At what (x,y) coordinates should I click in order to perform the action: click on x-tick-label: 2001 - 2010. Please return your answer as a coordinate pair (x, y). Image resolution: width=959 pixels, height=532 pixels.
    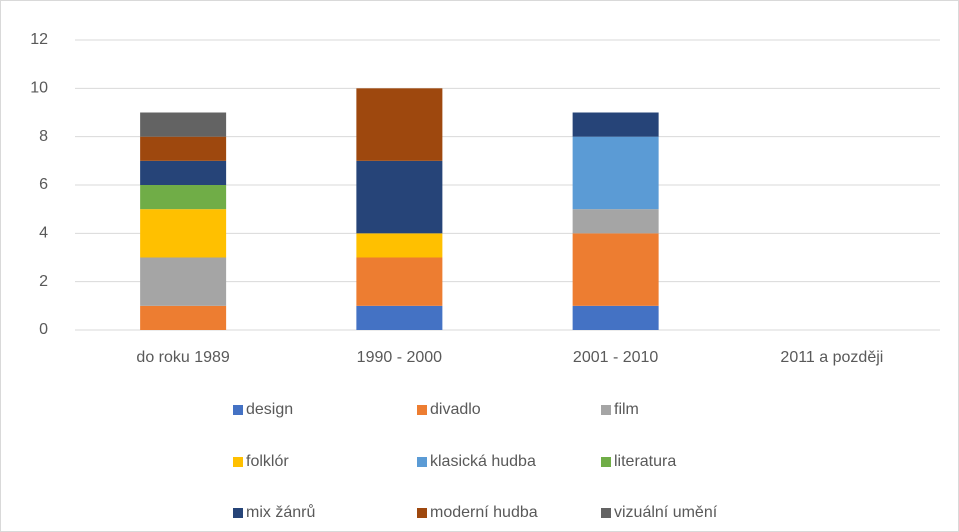
    Looking at the image, I should click on (616, 357).